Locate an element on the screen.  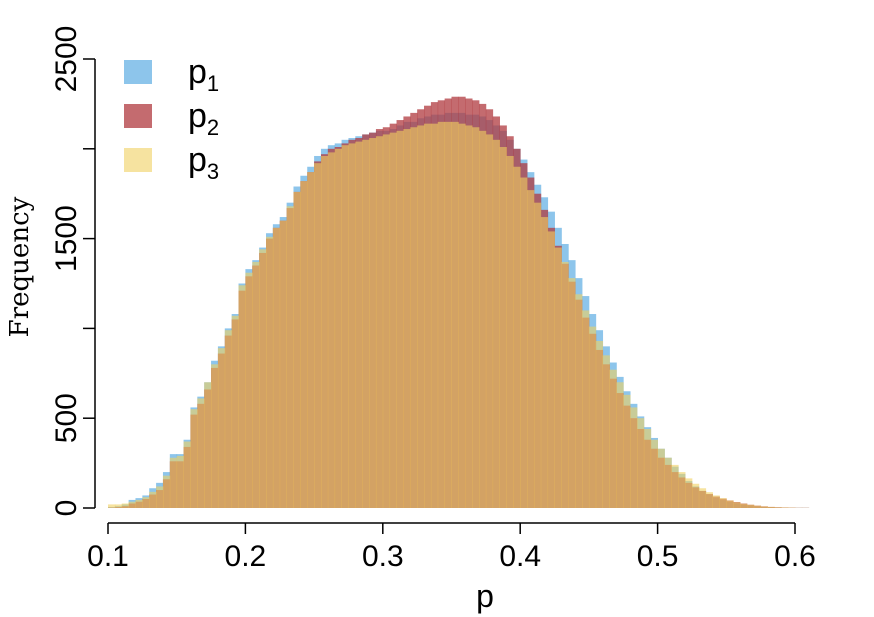
y-axis: 0 500 1500 2500 Frequency is located at coordinates (50, 271).